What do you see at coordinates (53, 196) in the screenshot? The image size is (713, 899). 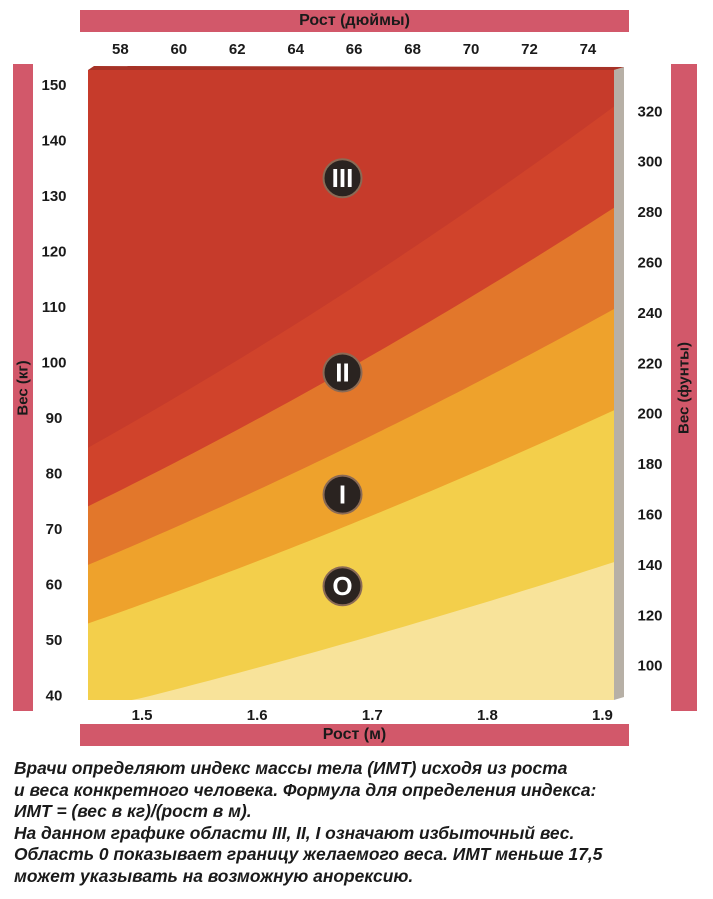 I see `y-left-tick-label: 130` at bounding box center [53, 196].